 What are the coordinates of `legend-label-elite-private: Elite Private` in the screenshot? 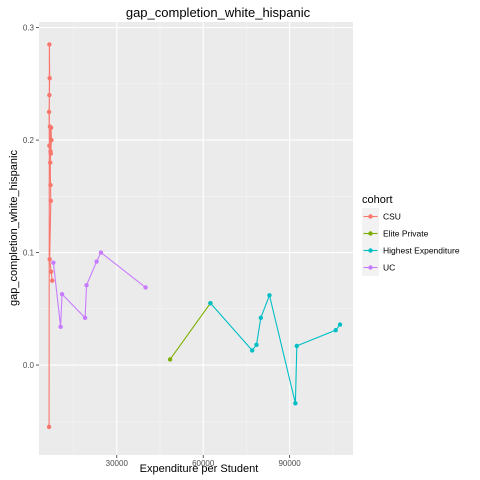 It's located at (406, 234).